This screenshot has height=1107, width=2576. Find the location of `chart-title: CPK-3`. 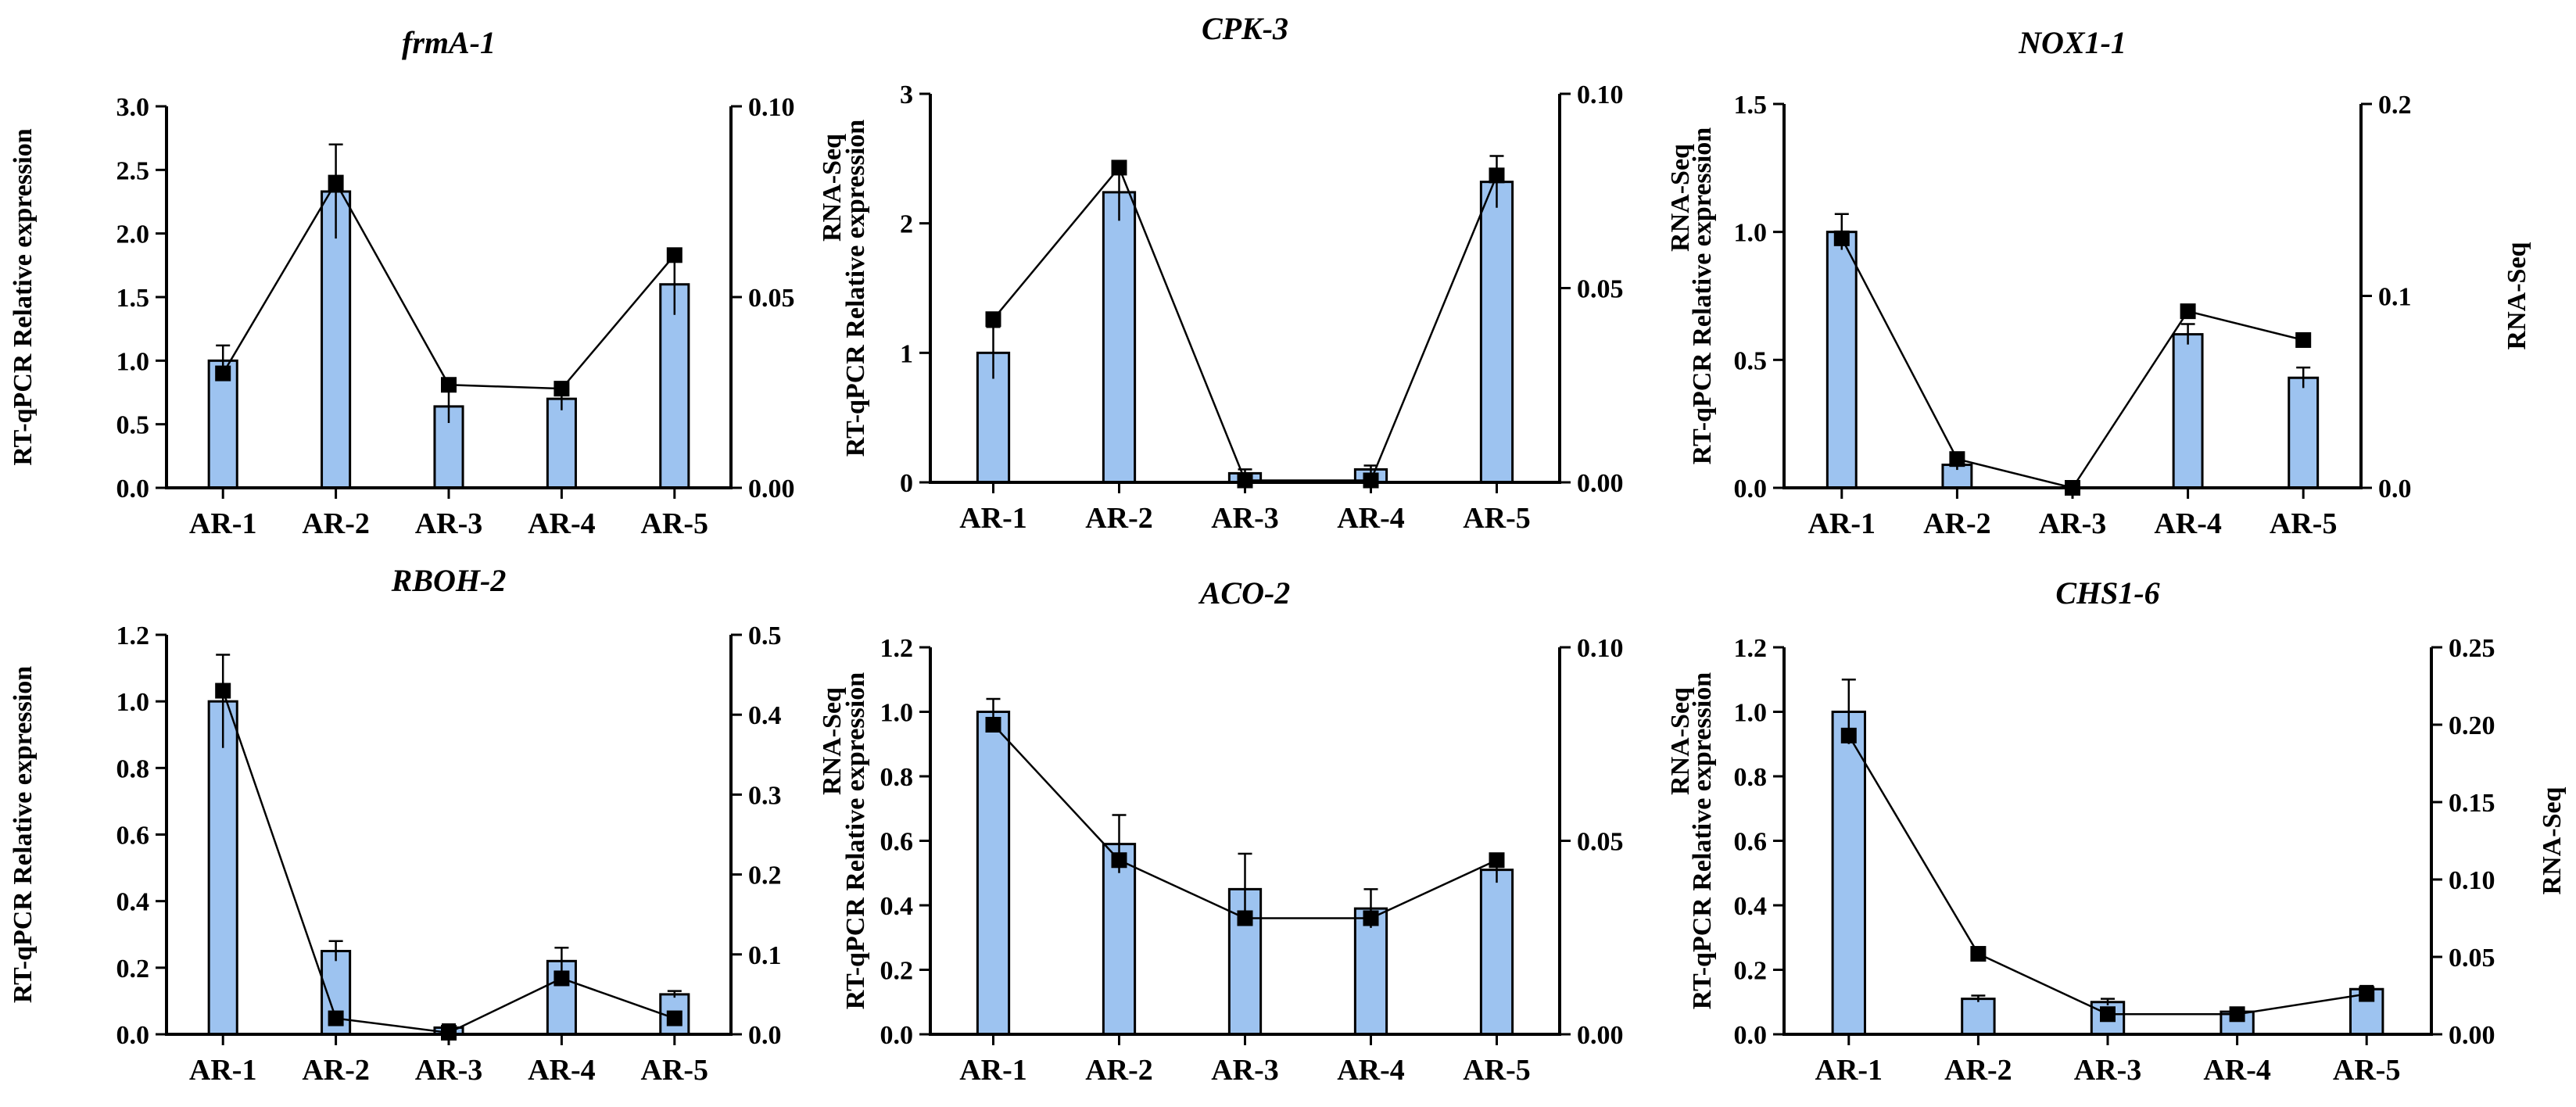

chart-title: CPK-3 is located at coordinates (1245, 29).